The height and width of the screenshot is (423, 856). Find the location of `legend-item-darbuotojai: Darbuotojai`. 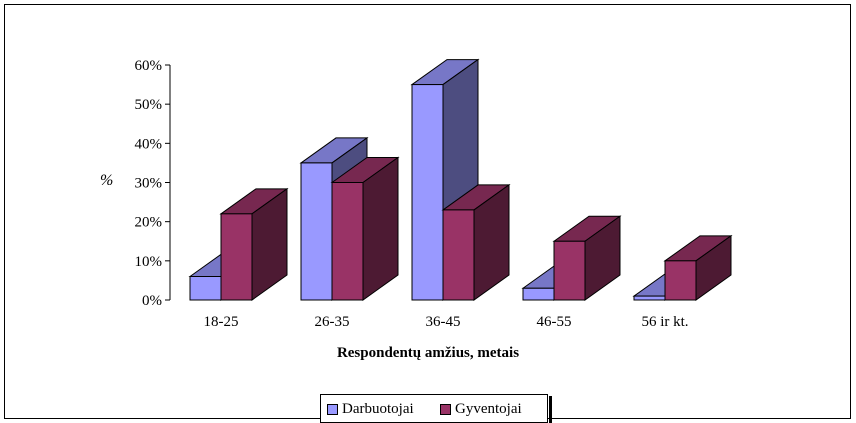

legend-item-darbuotojai: Darbuotojai is located at coordinates (370, 409).